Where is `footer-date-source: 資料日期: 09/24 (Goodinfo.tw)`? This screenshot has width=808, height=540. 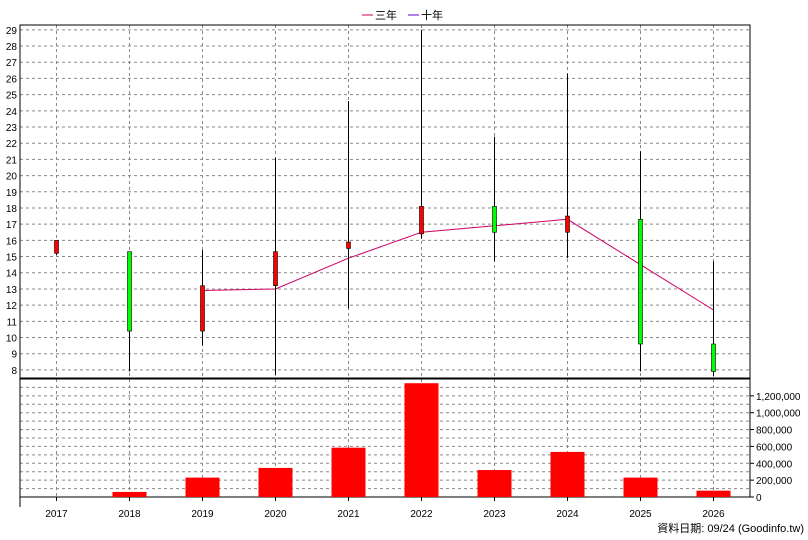 footer-date-source: 資料日期: 09/24 (Goodinfo.tw) is located at coordinates (730, 528).